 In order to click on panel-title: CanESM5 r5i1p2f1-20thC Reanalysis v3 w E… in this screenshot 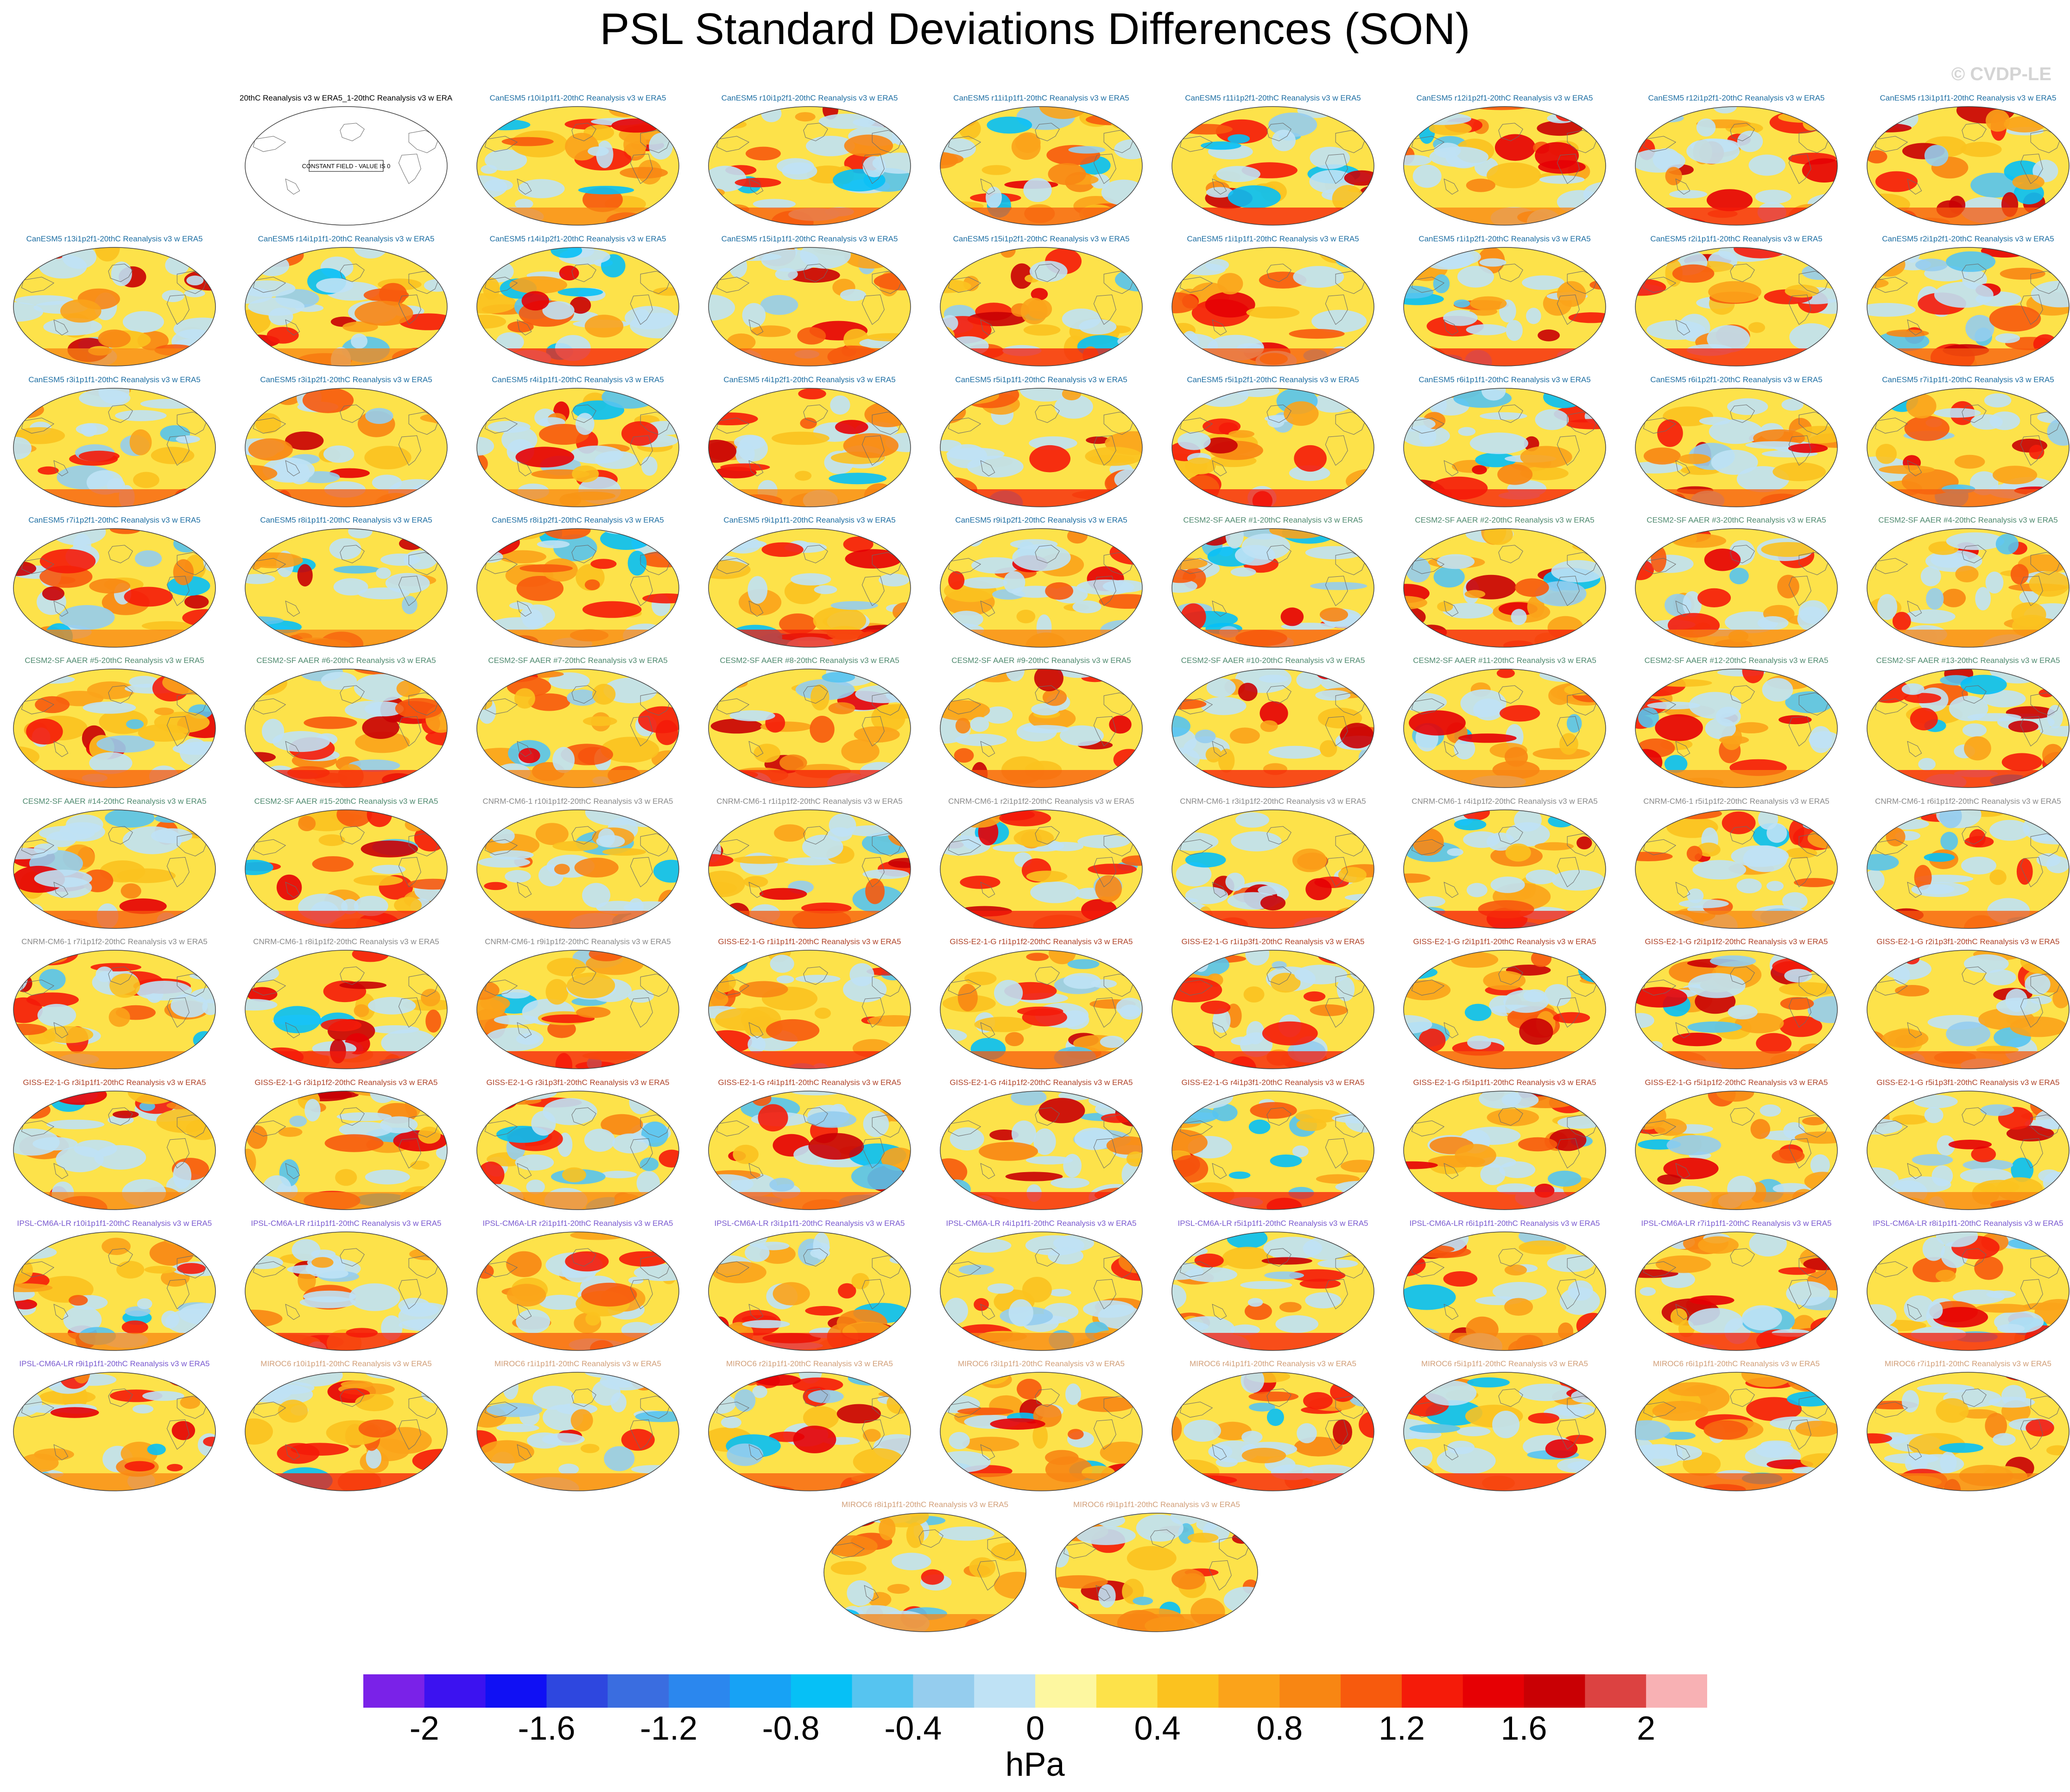, I will do `click(1273, 379)`.